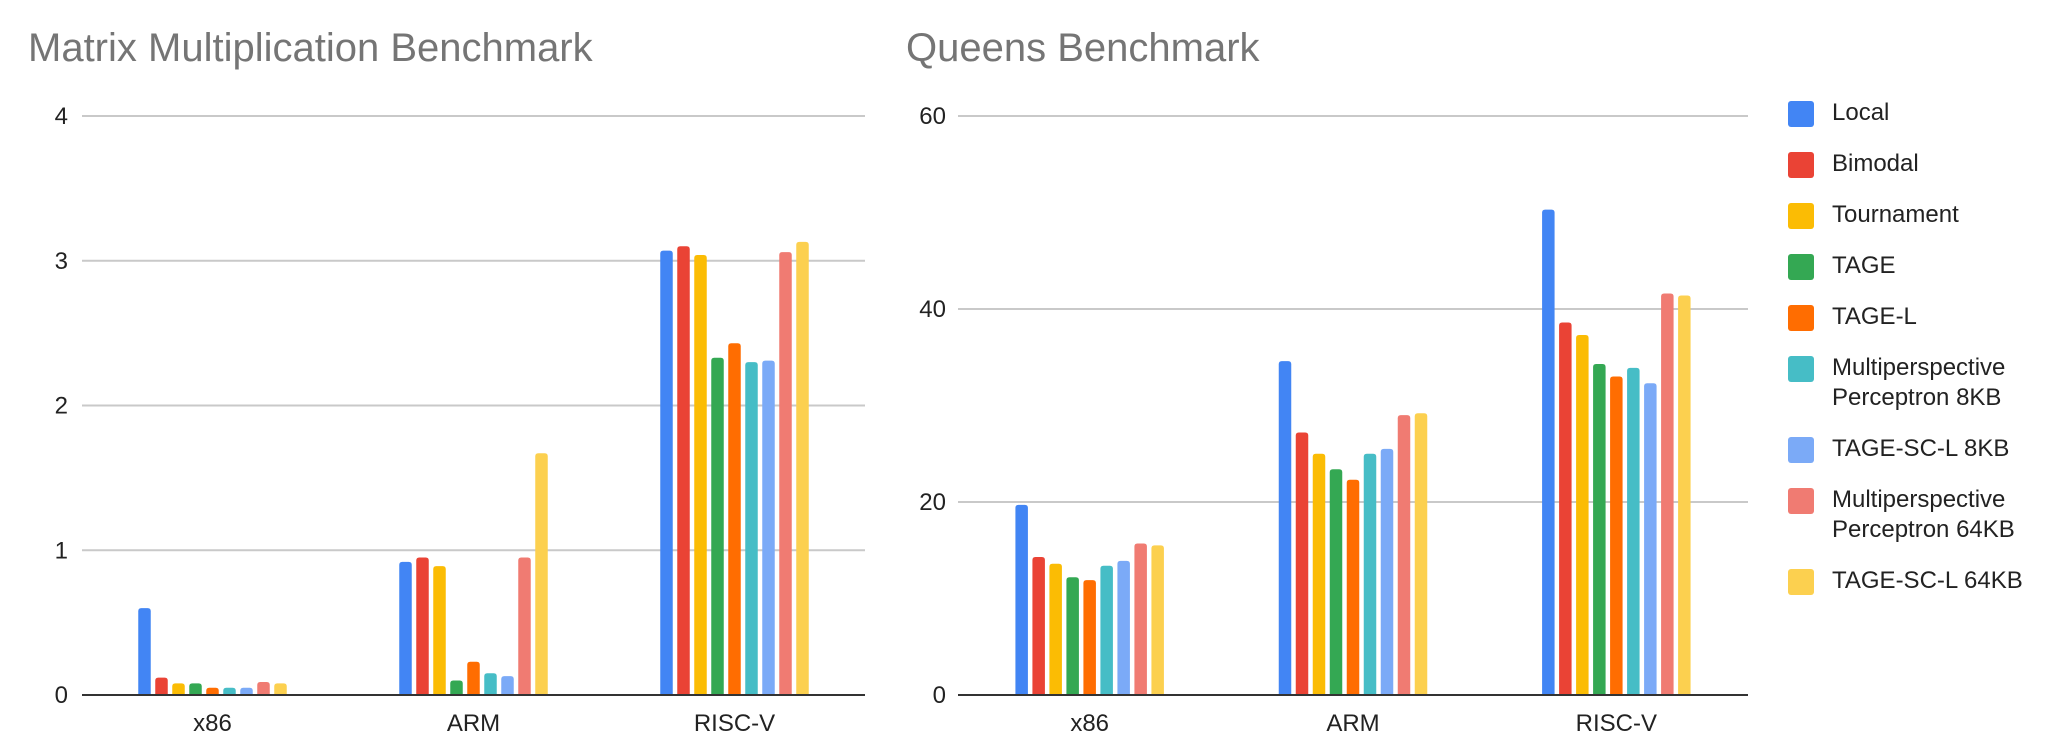 This screenshot has width=2060, height=753. I want to click on queens-bar-risc-v-tage-sc-l-64kb, so click(1684, 495).